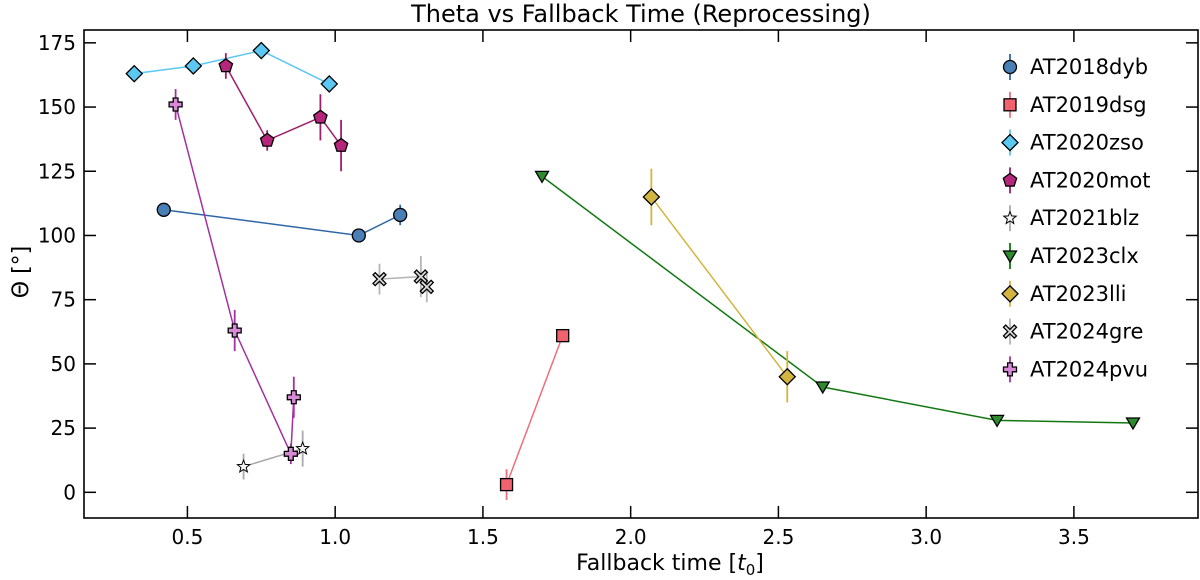 This screenshot has width=1200, height=580. What do you see at coordinates (21, 272) in the screenshot?
I see `y-axis-title: Θ [°]` at bounding box center [21, 272].